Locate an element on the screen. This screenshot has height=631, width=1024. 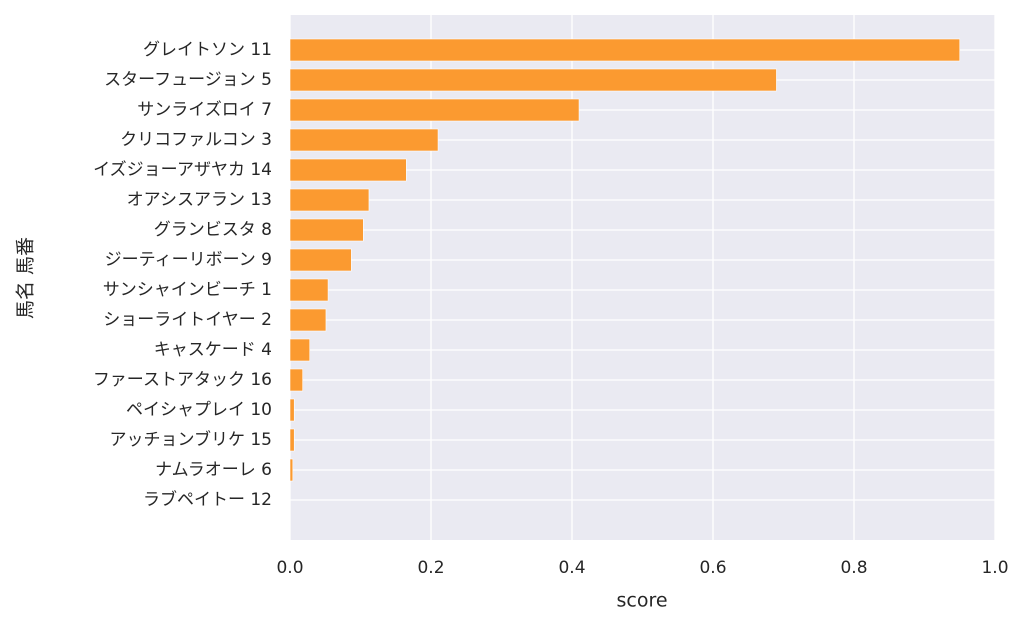
y-tick-label: オアシスアラン 13 is located at coordinates (199, 200).